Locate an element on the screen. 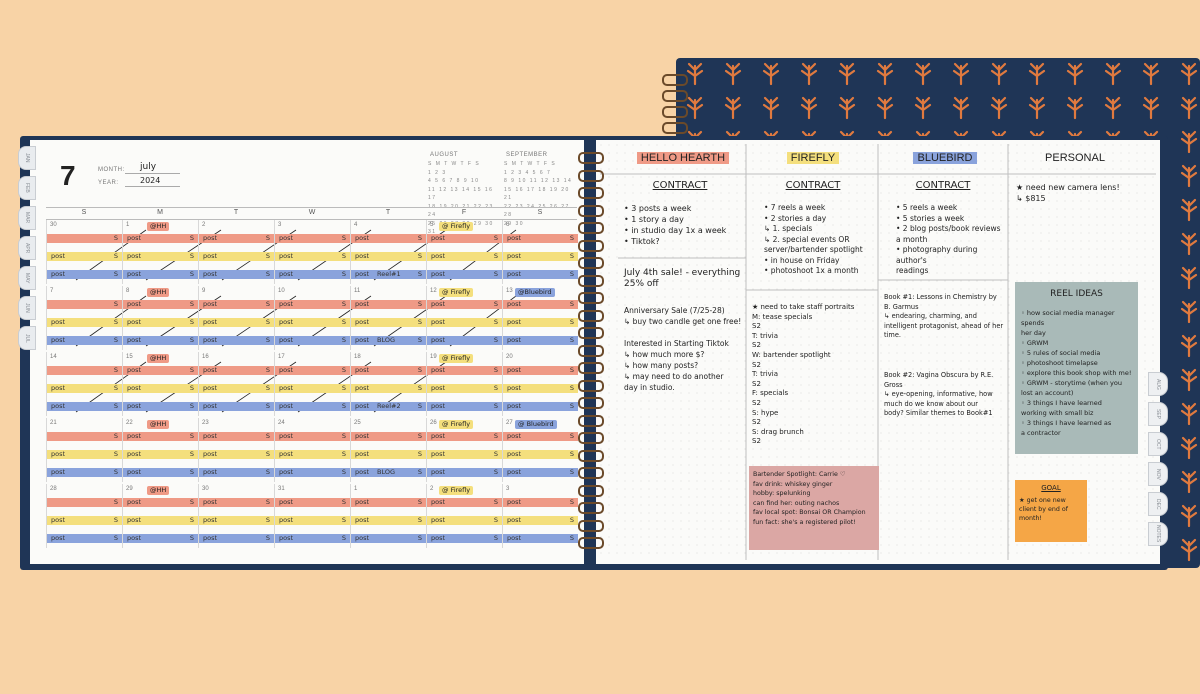 The image size is (1200, 694). client-tag: @HH is located at coordinates (158, 424).